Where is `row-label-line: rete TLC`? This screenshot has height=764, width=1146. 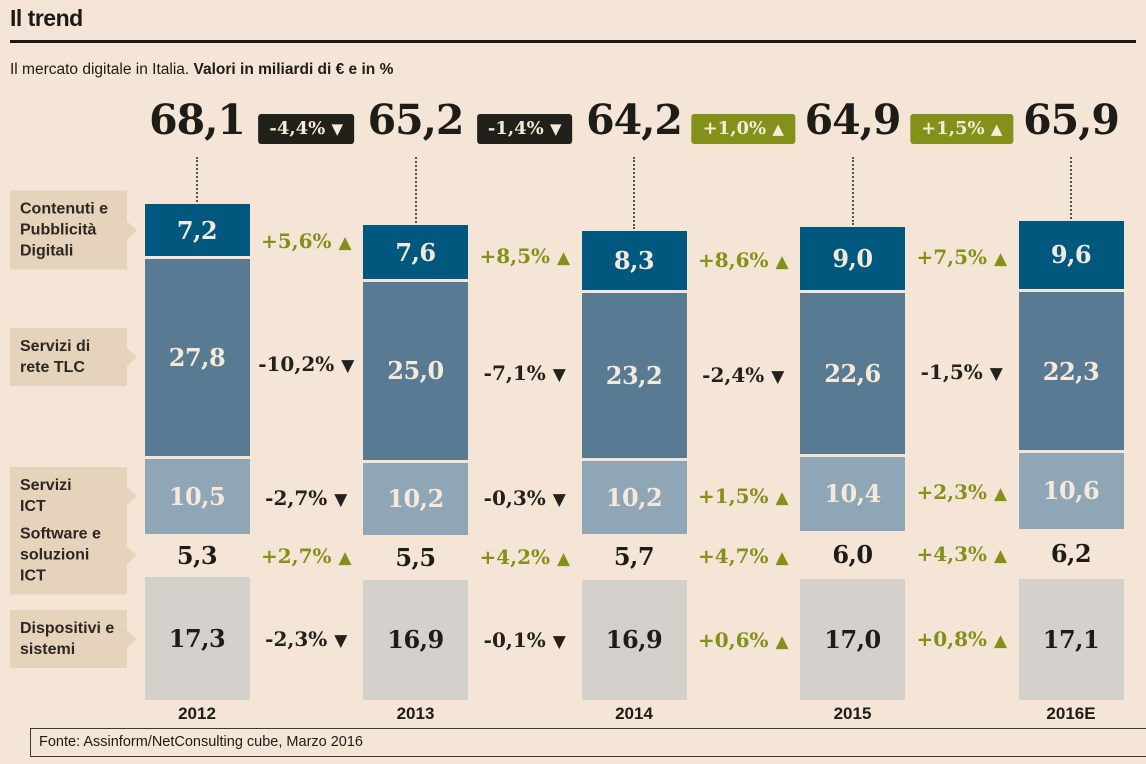 row-label-line: rete TLC is located at coordinates (52, 368).